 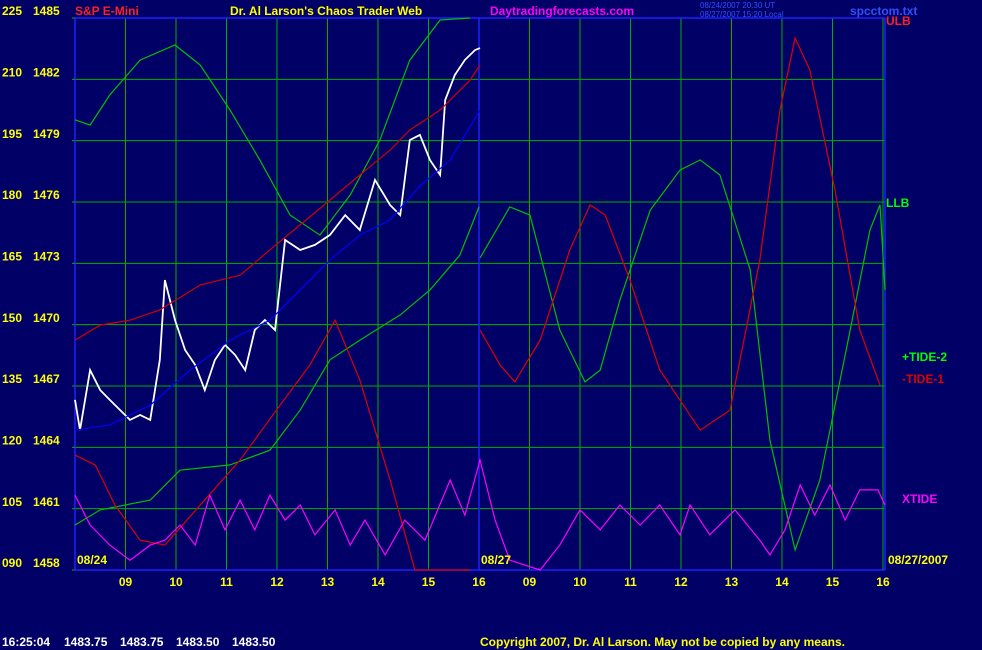 I want to click on timestamp: 08/24/2007 20:30 UT, so click(x=737, y=5).